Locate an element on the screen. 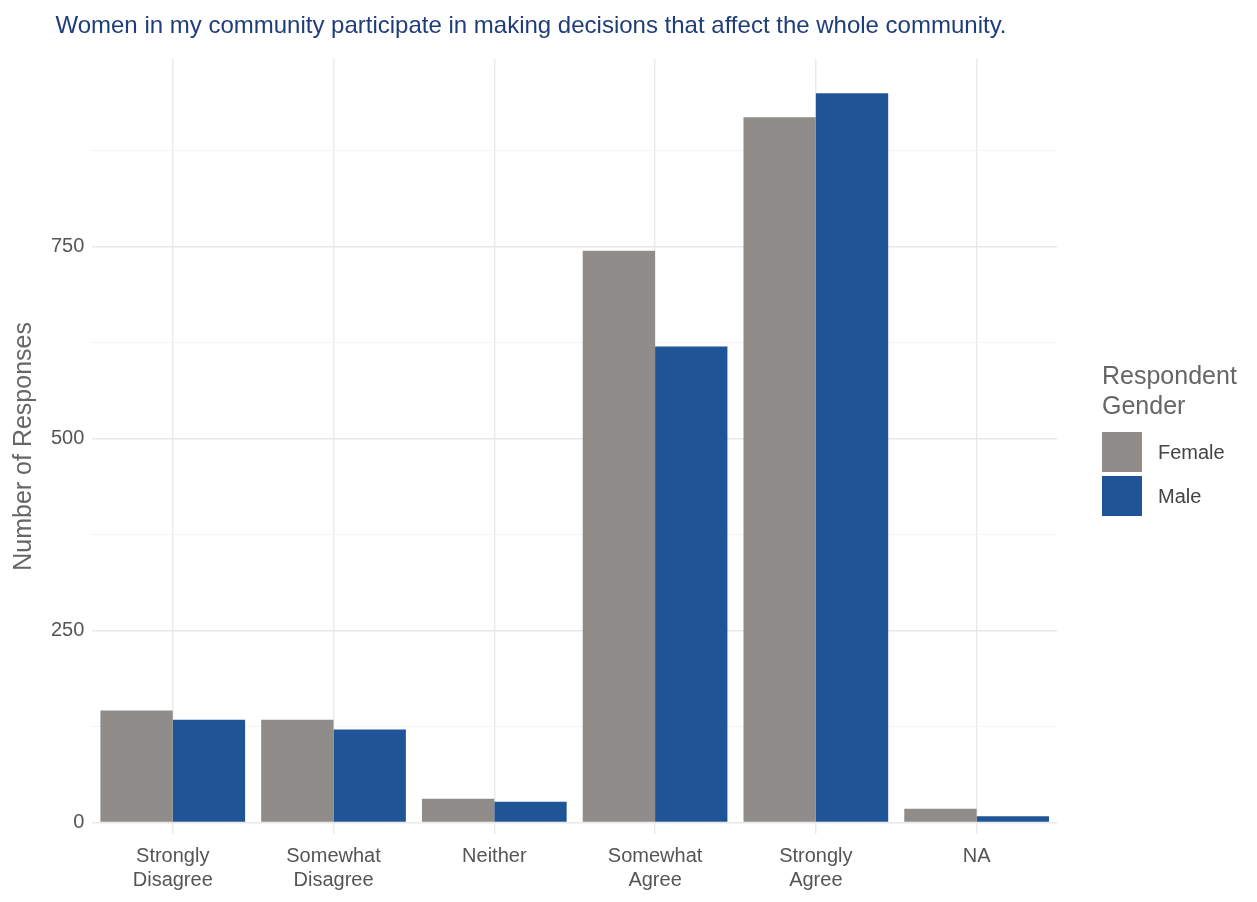 This screenshot has width=1257, height=902. x-tick-label: NA is located at coordinates (977, 854).